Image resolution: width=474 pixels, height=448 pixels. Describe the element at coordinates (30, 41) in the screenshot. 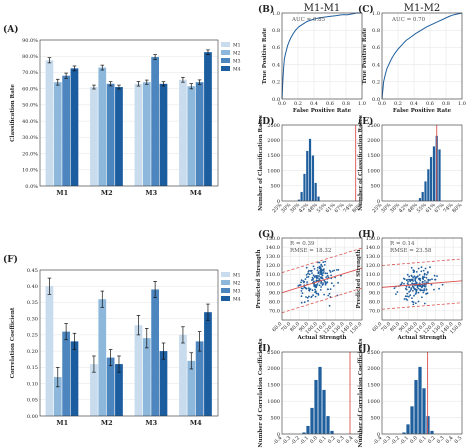

I see `y-tick-label: 90.0%` at that location.